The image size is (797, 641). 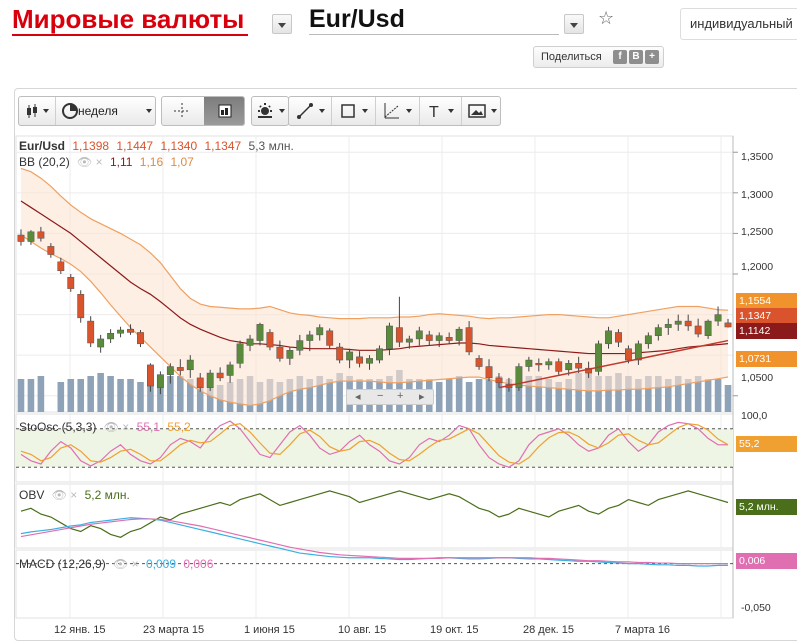 What do you see at coordinates (390, 397) in the screenshot?
I see `chart-navigator: ◂ − + ▸` at bounding box center [390, 397].